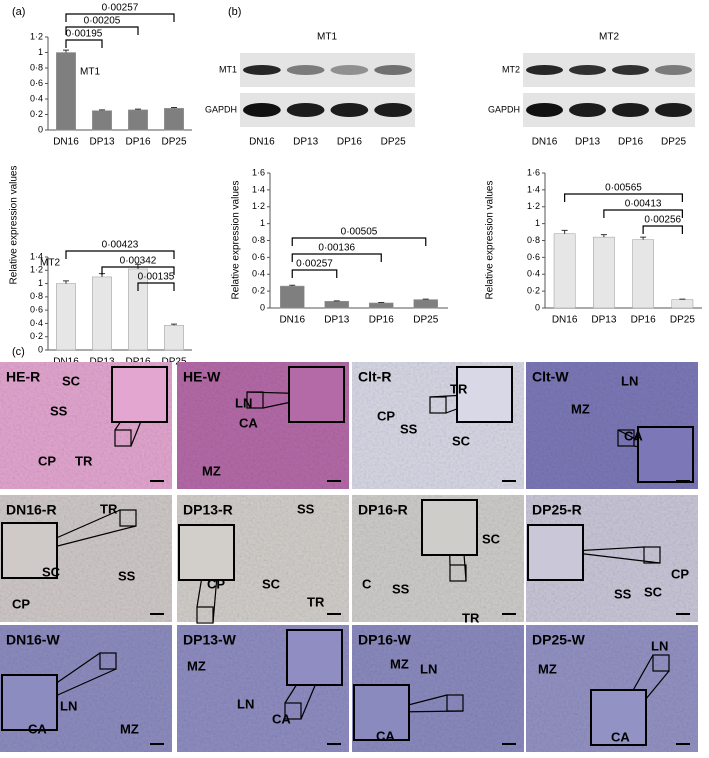  What do you see at coordinates (609, 37) in the screenshot?
I see `blot-title: MT2` at bounding box center [609, 37].